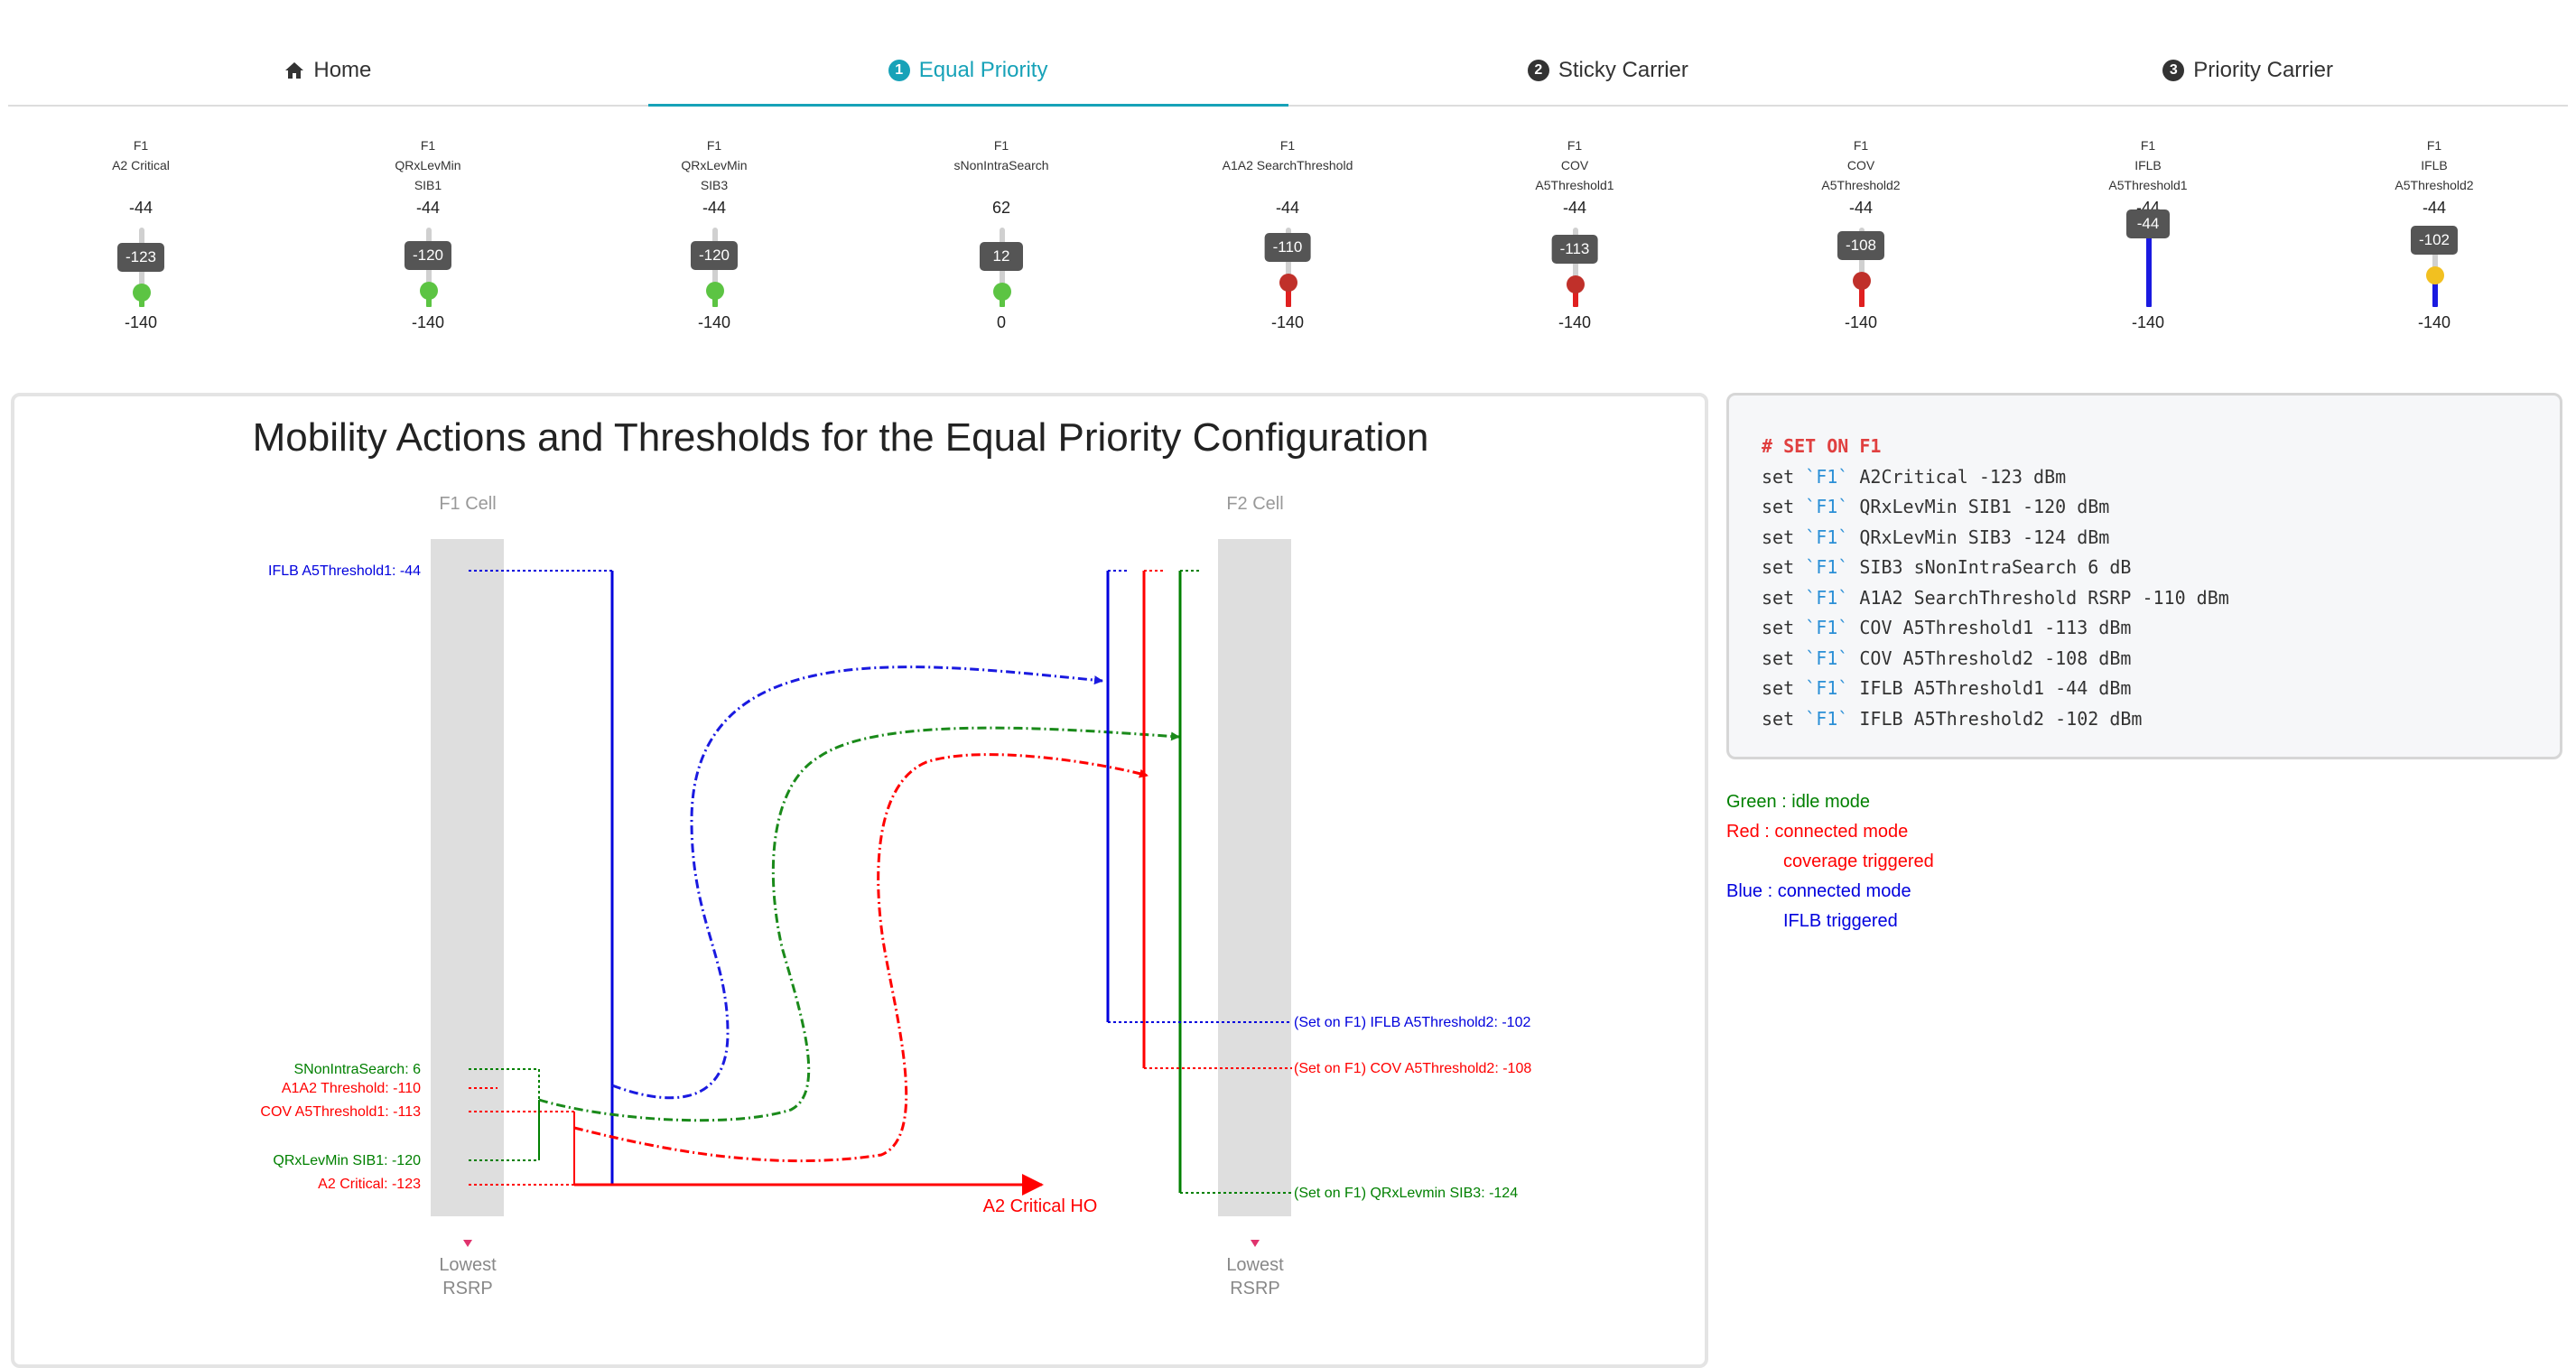 Image resolution: width=2576 pixels, height=1368 pixels. What do you see at coordinates (1818, 891) in the screenshot?
I see `legend-blue: Blue : connected mode` at bounding box center [1818, 891].